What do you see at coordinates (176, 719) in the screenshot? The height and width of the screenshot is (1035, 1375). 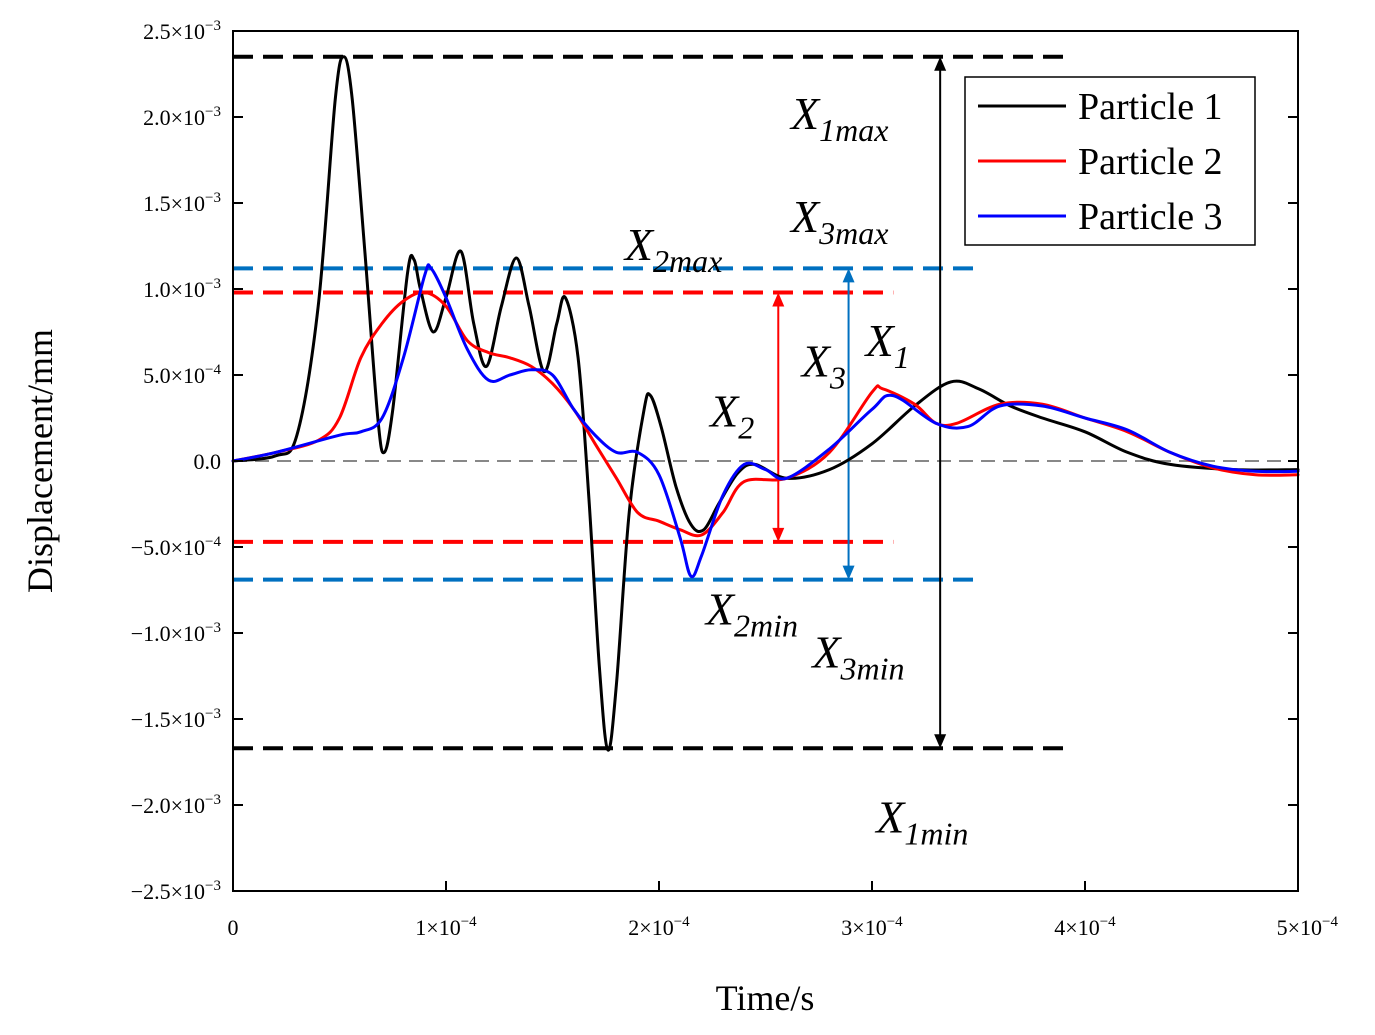 I see `y-tick-label: −1.5×10⁻³` at bounding box center [176, 719].